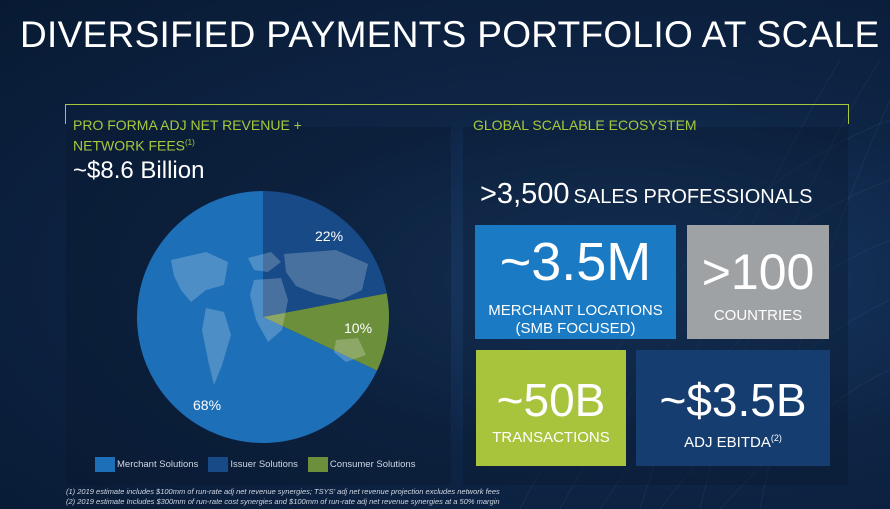 The width and height of the screenshot is (890, 509). What do you see at coordinates (264, 464) in the screenshot?
I see `legend-label-issuer: Issuer Solutions` at bounding box center [264, 464].